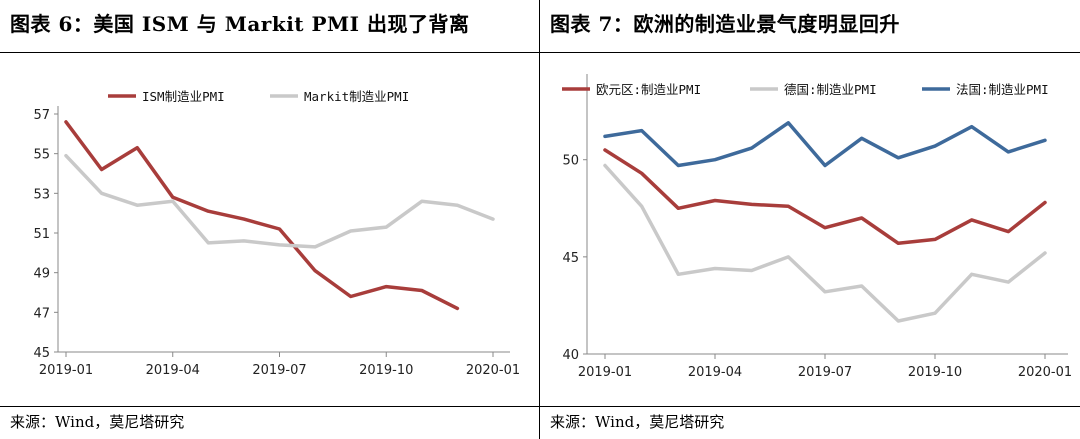 The height and width of the screenshot is (439, 1080). What do you see at coordinates (41, 115) in the screenshot?
I see `y-tick-label: 57` at bounding box center [41, 115].